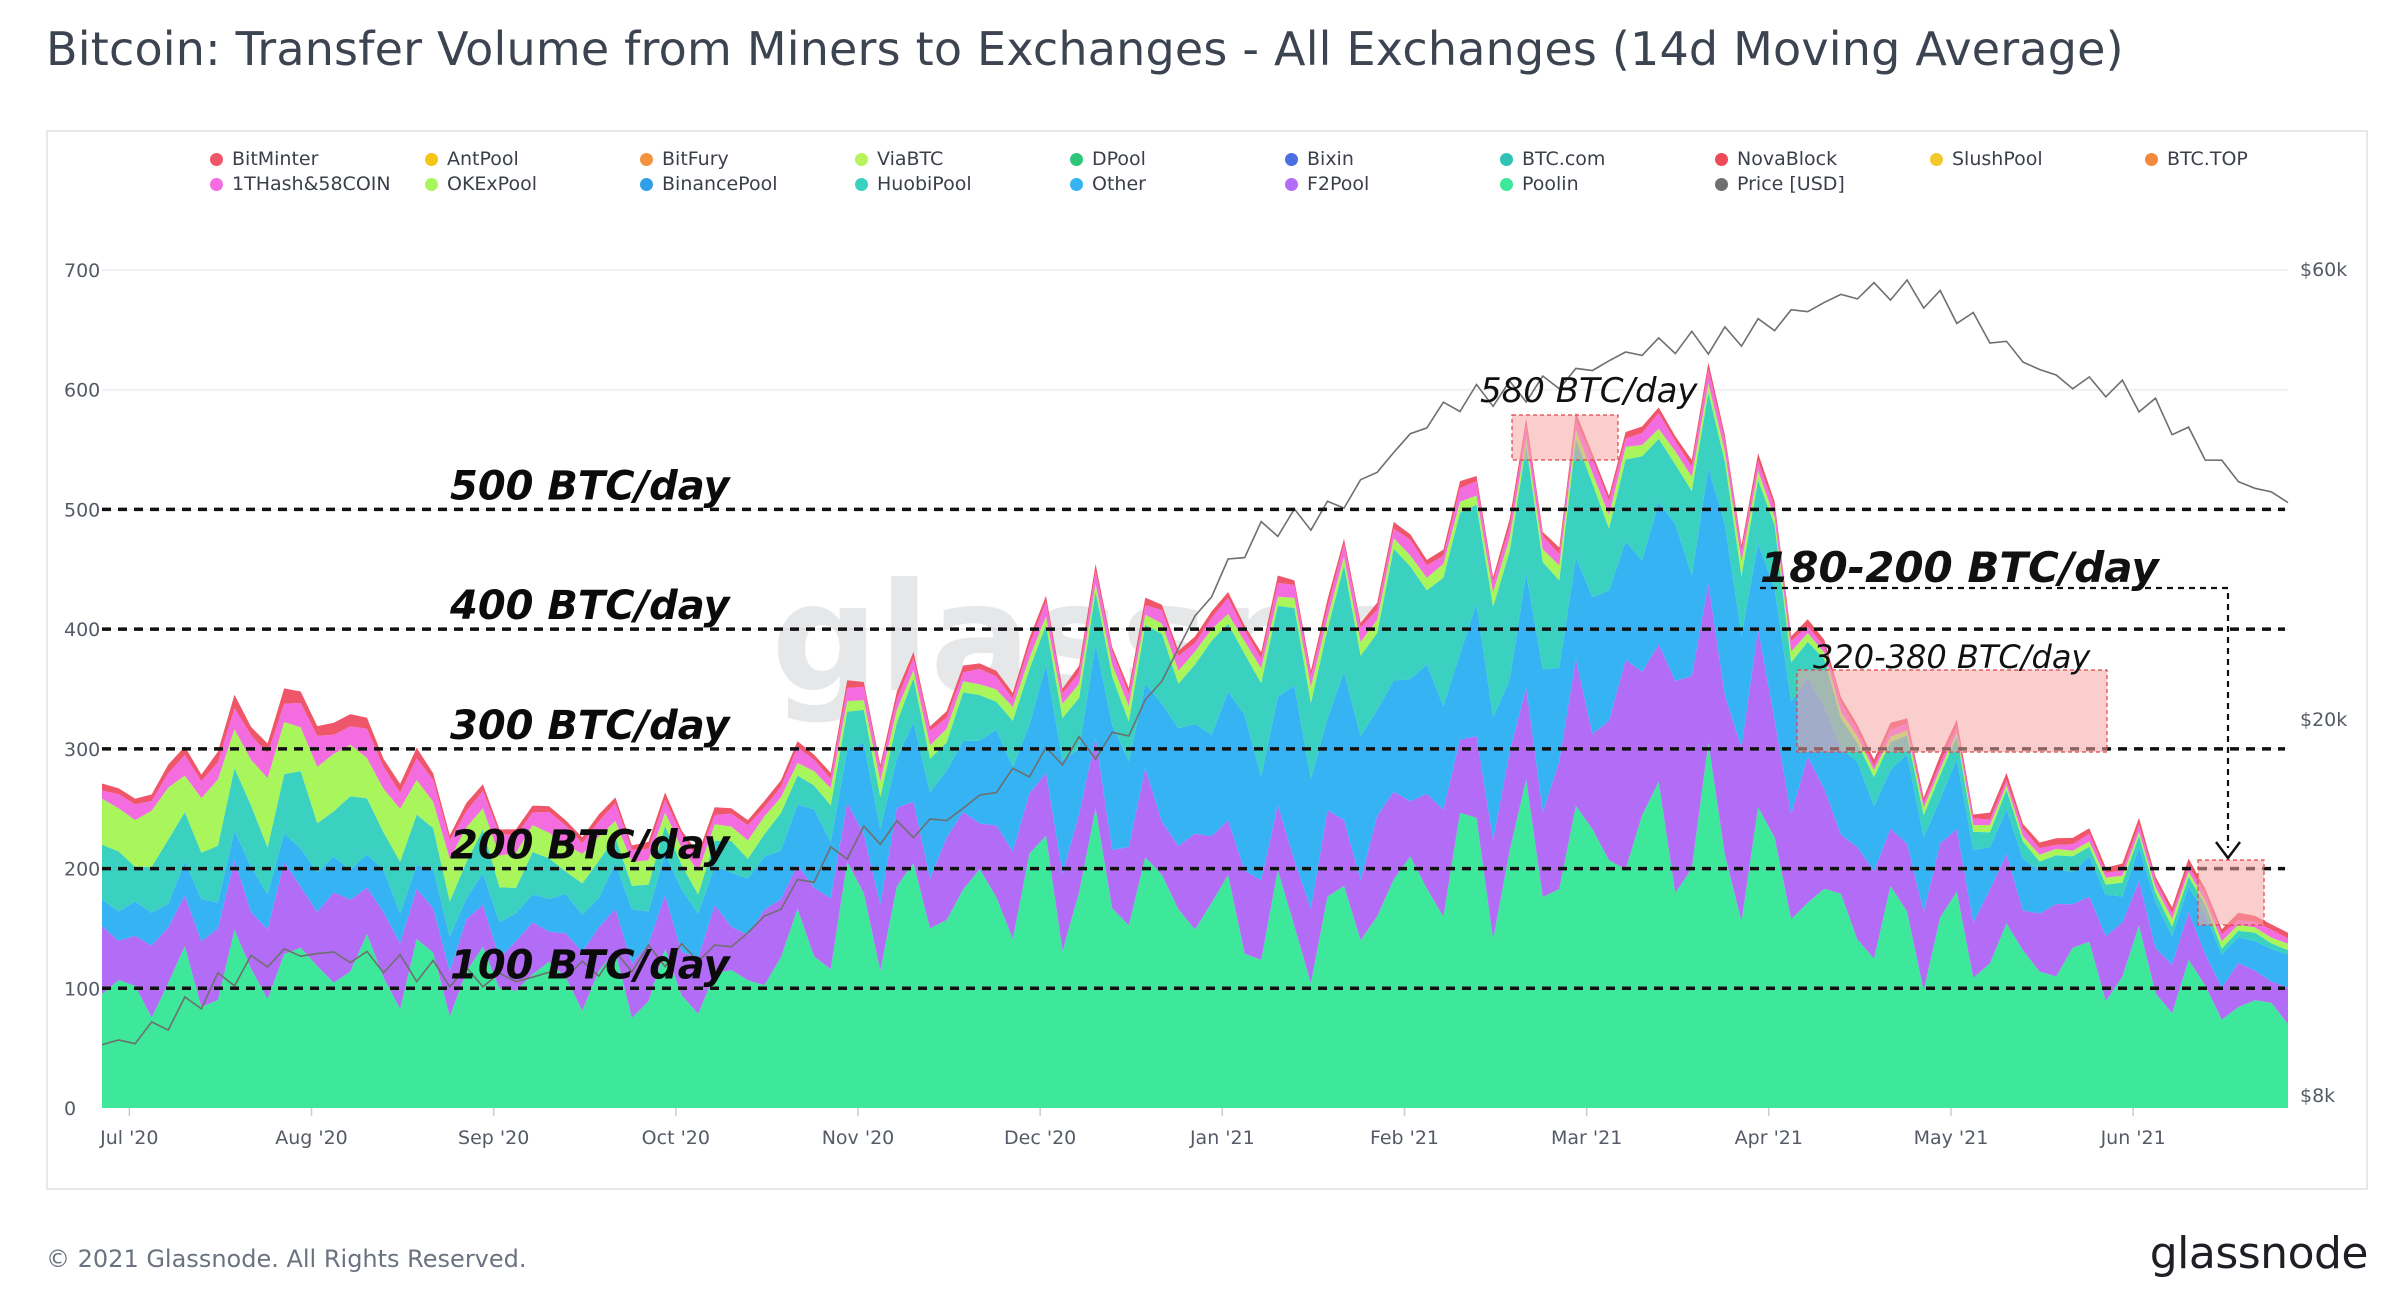 The image size is (2400, 1290). Describe the element at coordinates (1952, 657) in the screenshot. I see `box-annotation-label: 320-380 BTC/day` at that location.